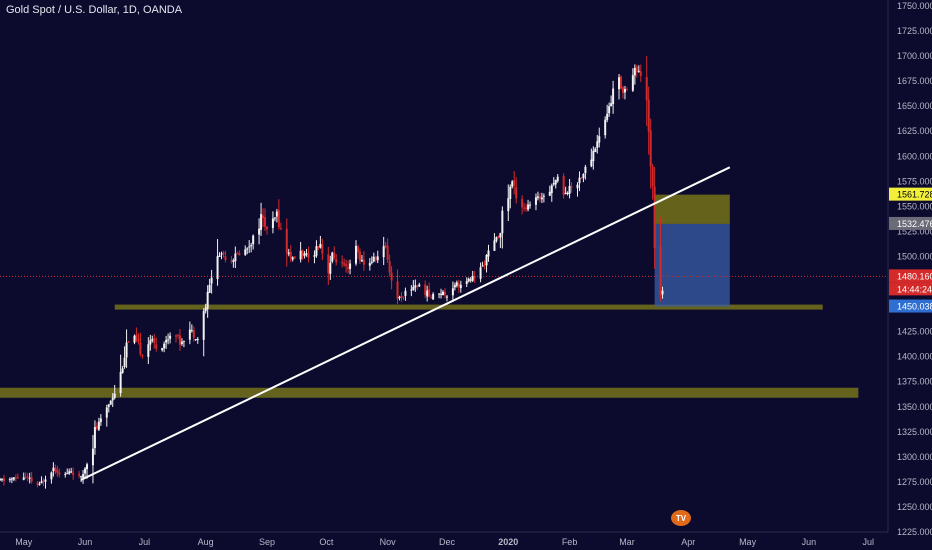  I want to click on price-tick-label: 1575.000, so click(914, 181).